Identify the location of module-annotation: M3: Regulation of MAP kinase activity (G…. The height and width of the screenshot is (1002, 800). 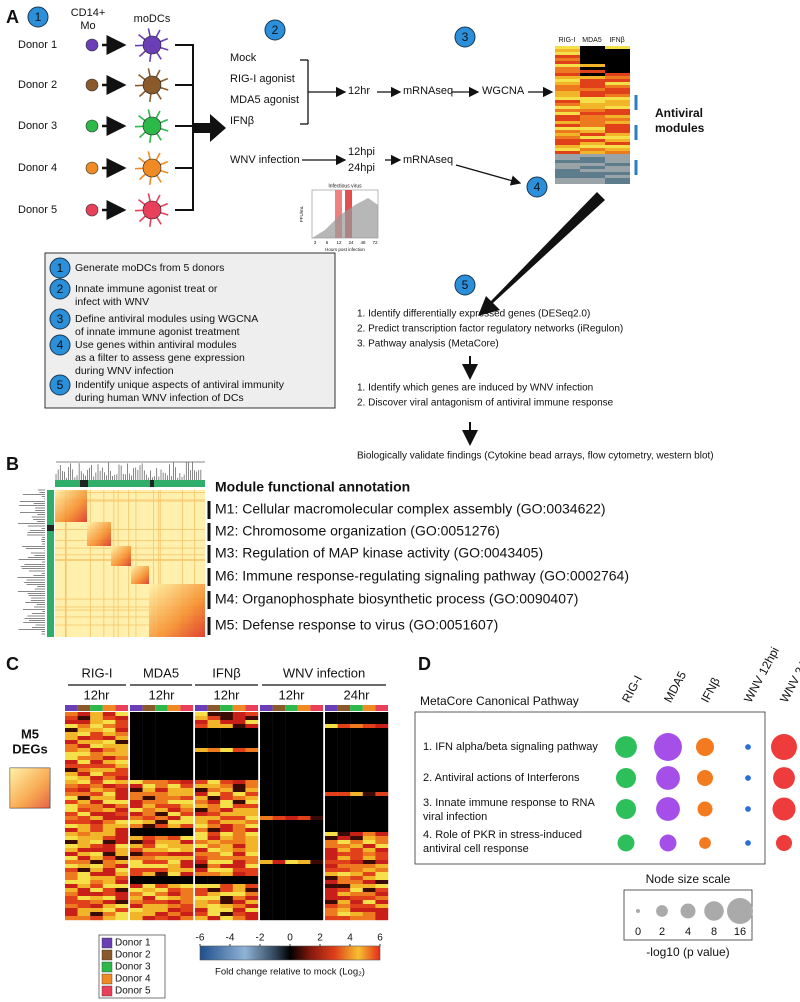
(379, 553).